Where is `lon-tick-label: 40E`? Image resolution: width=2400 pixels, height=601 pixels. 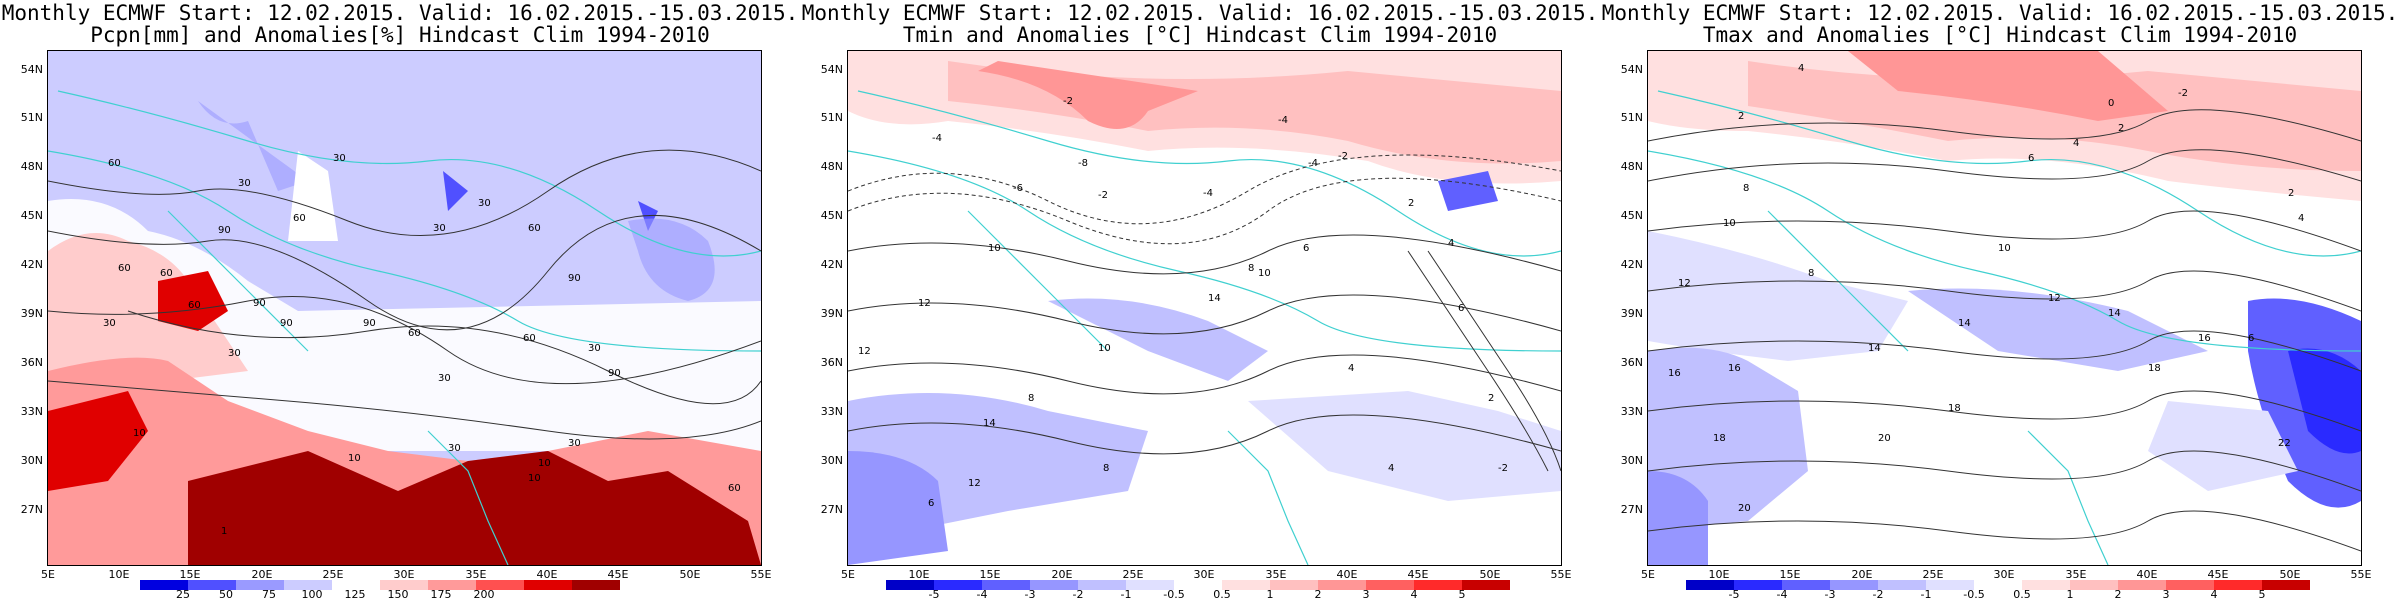 lon-tick-label: 40E is located at coordinates (547, 574).